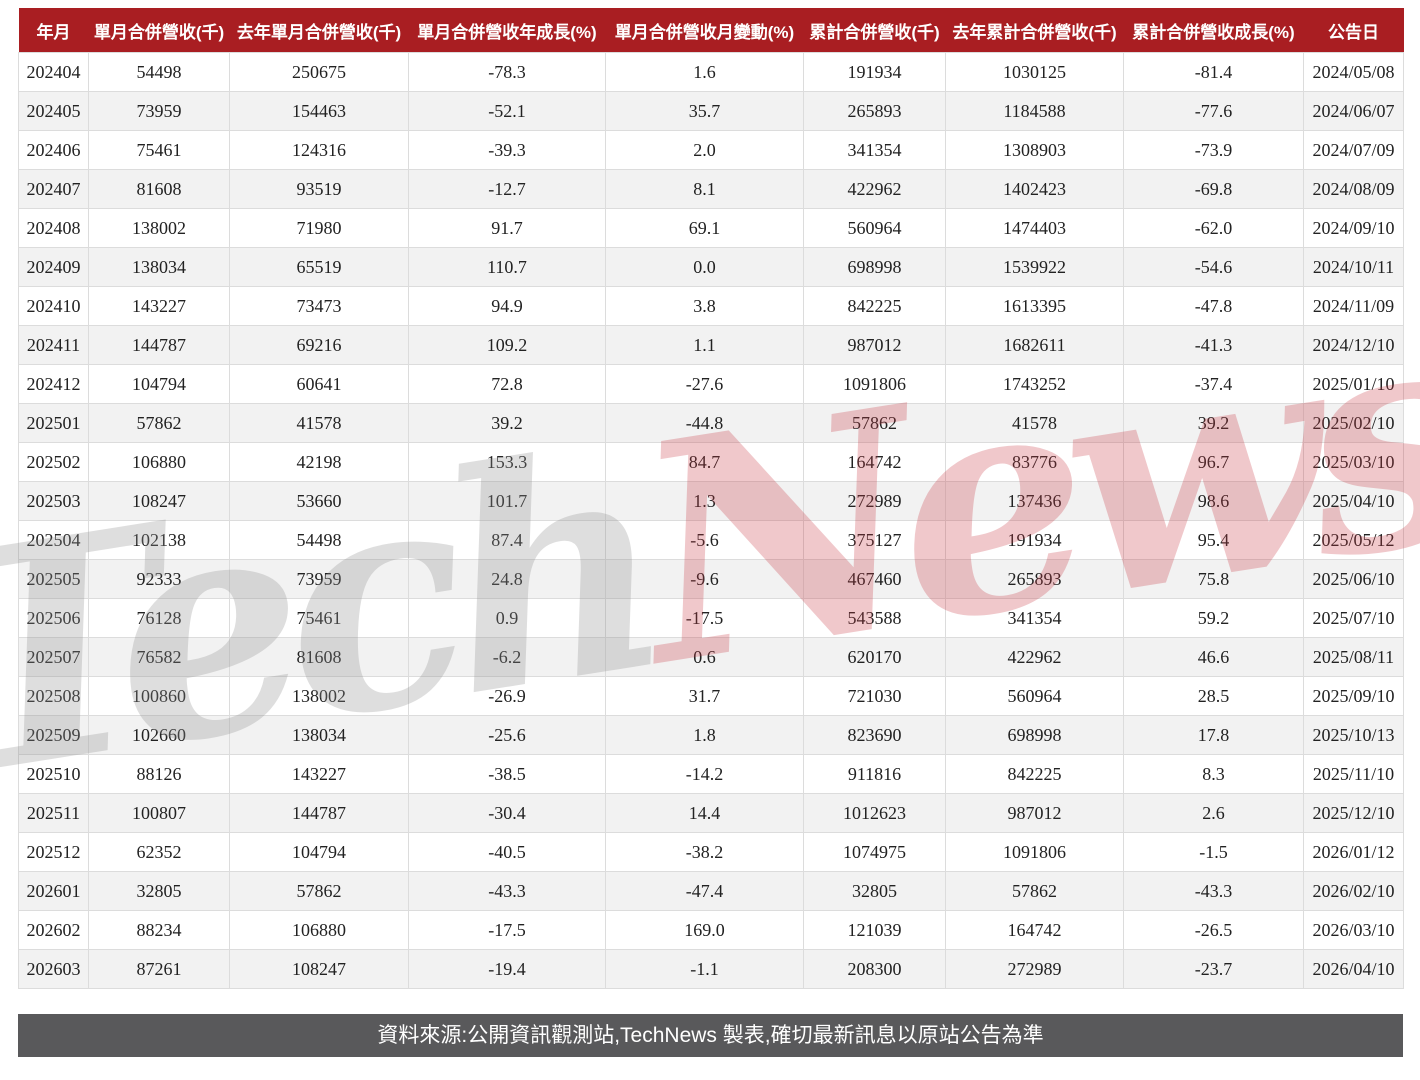  Describe the element at coordinates (1353, 657) in the screenshot. I see `table-cell: 2025/08/11` at that location.